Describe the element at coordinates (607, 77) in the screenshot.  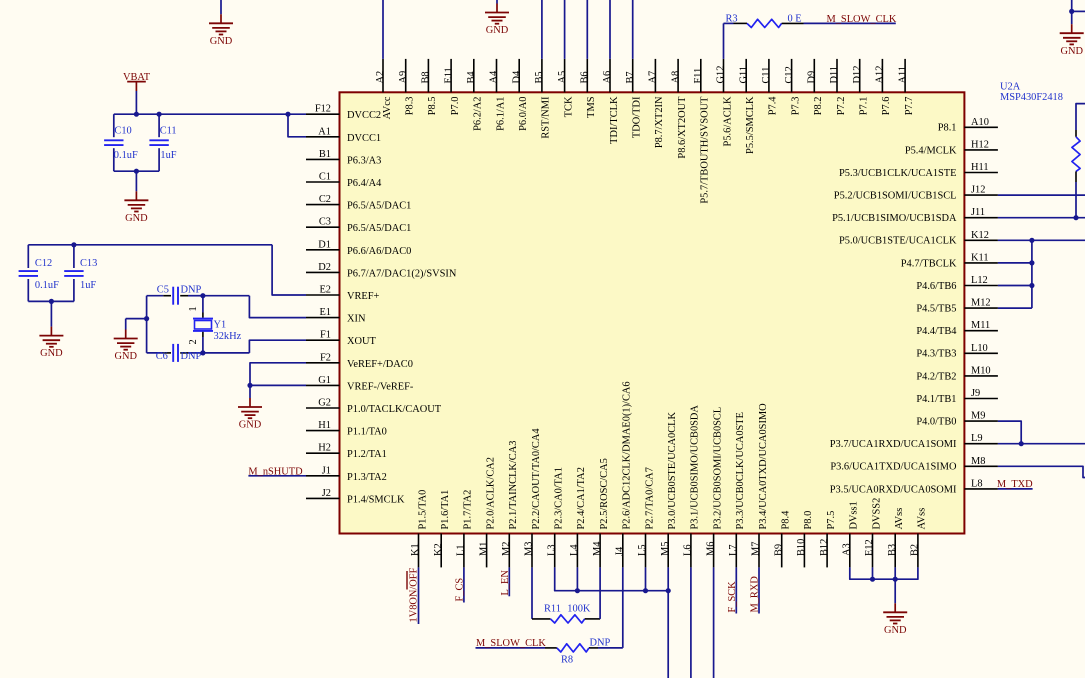
I see `svg-text: A6` at that location.